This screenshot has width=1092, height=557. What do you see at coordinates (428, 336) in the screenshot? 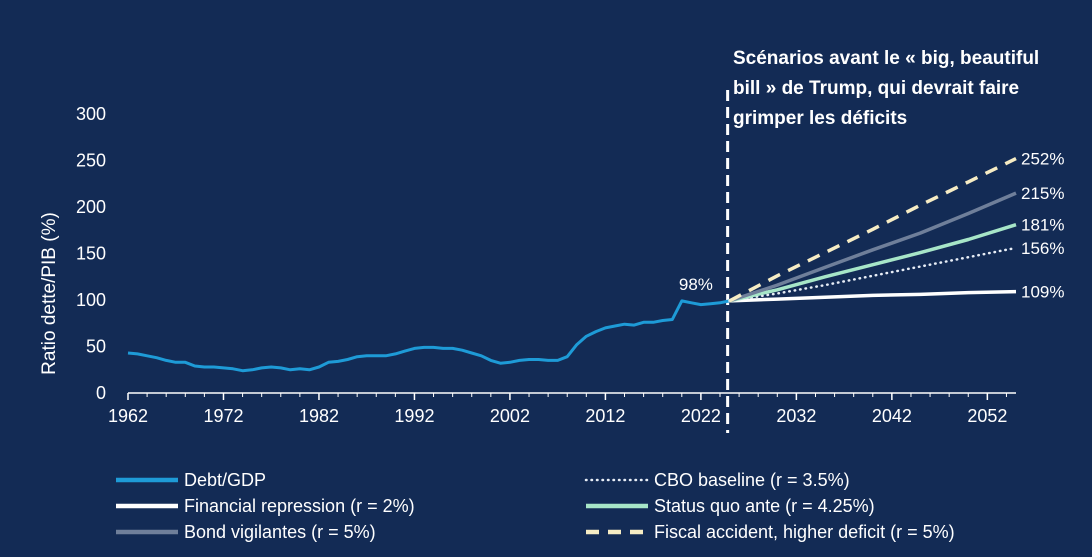
I see `series-line-debt` at bounding box center [428, 336].